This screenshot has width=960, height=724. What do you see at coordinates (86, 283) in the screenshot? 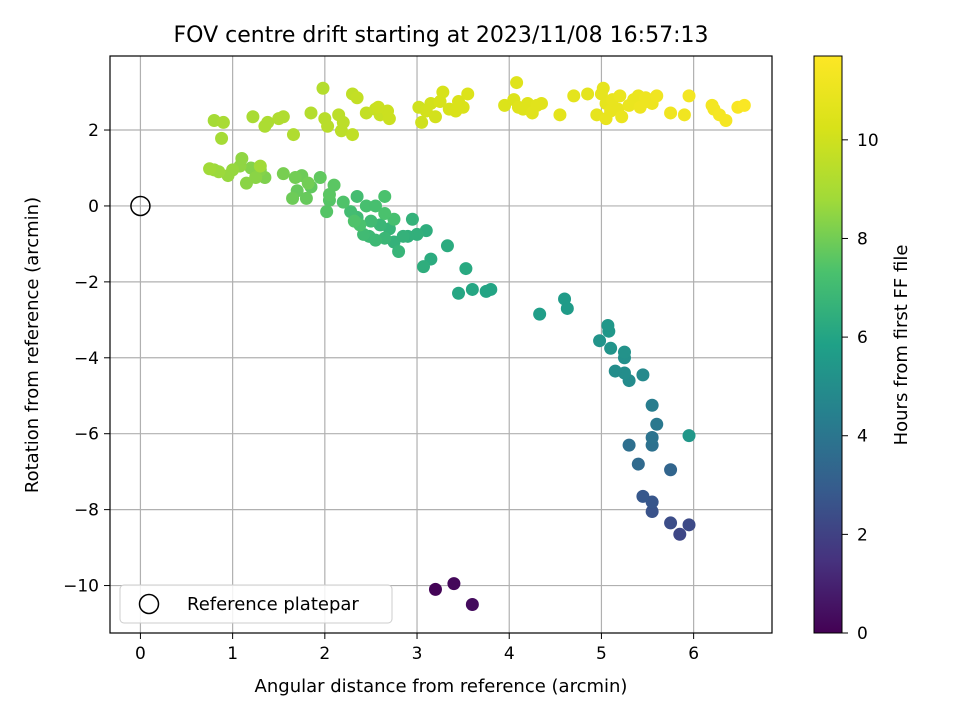
I see `y-tick-label: −2` at bounding box center [86, 283].